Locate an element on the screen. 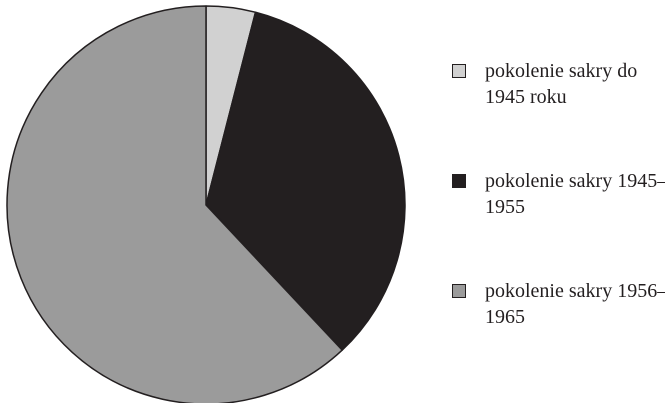 This screenshot has width=665, height=403. legend-label: pokolenie sakry do 1945 roku is located at coordinates (561, 84).